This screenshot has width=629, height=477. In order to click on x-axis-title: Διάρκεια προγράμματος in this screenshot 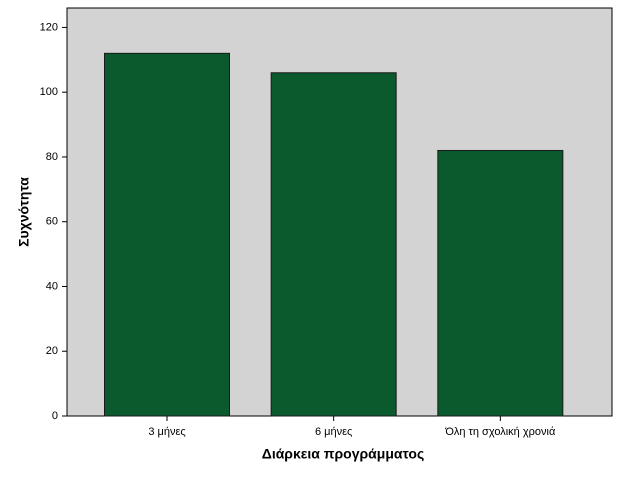, I will do `click(343, 454)`.